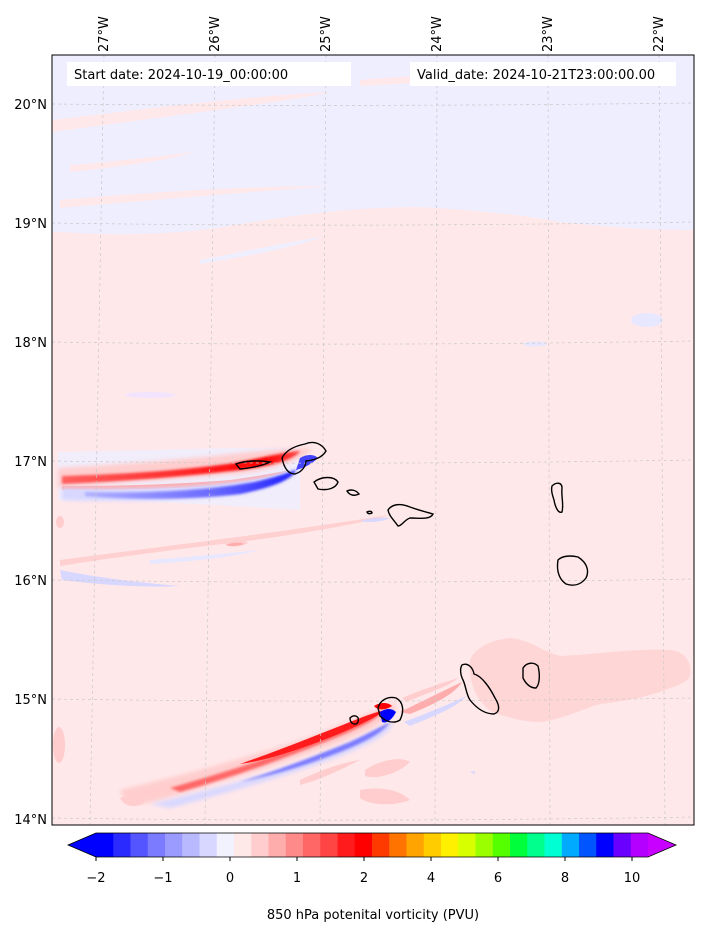  Describe the element at coordinates (390, 709) in the screenshot. I see `island-fogo` at that location.